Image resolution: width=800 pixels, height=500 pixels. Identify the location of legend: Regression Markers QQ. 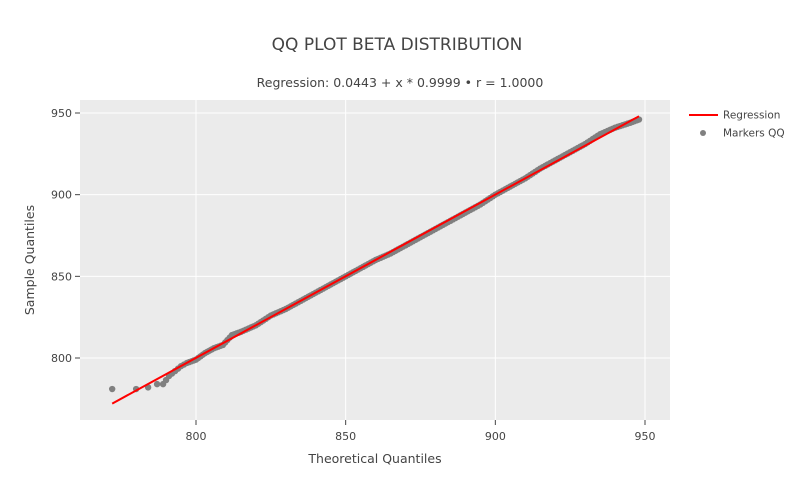
(737, 125).